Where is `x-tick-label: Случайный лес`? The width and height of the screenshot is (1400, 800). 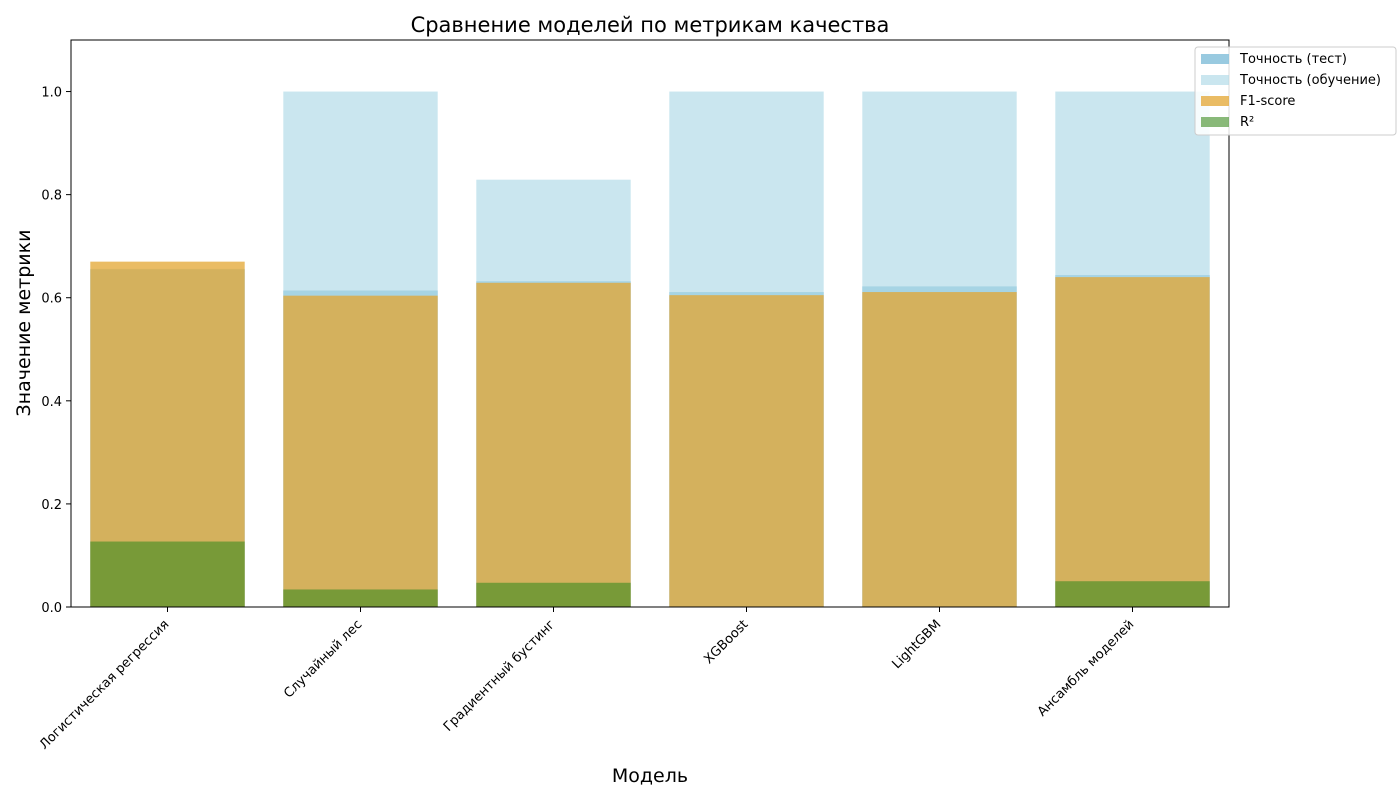
x-tick-label: Случайный лес is located at coordinates (323, 659).